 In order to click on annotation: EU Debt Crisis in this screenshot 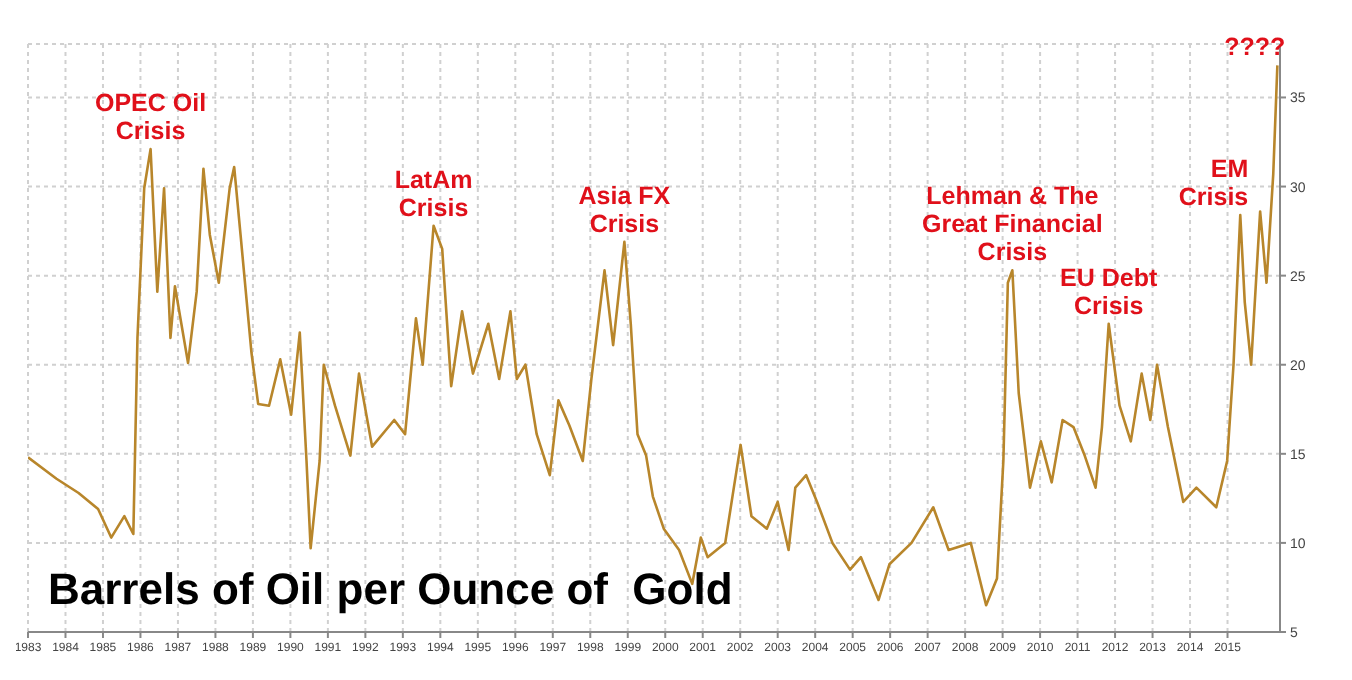, I will do `click(1109, 291)`.